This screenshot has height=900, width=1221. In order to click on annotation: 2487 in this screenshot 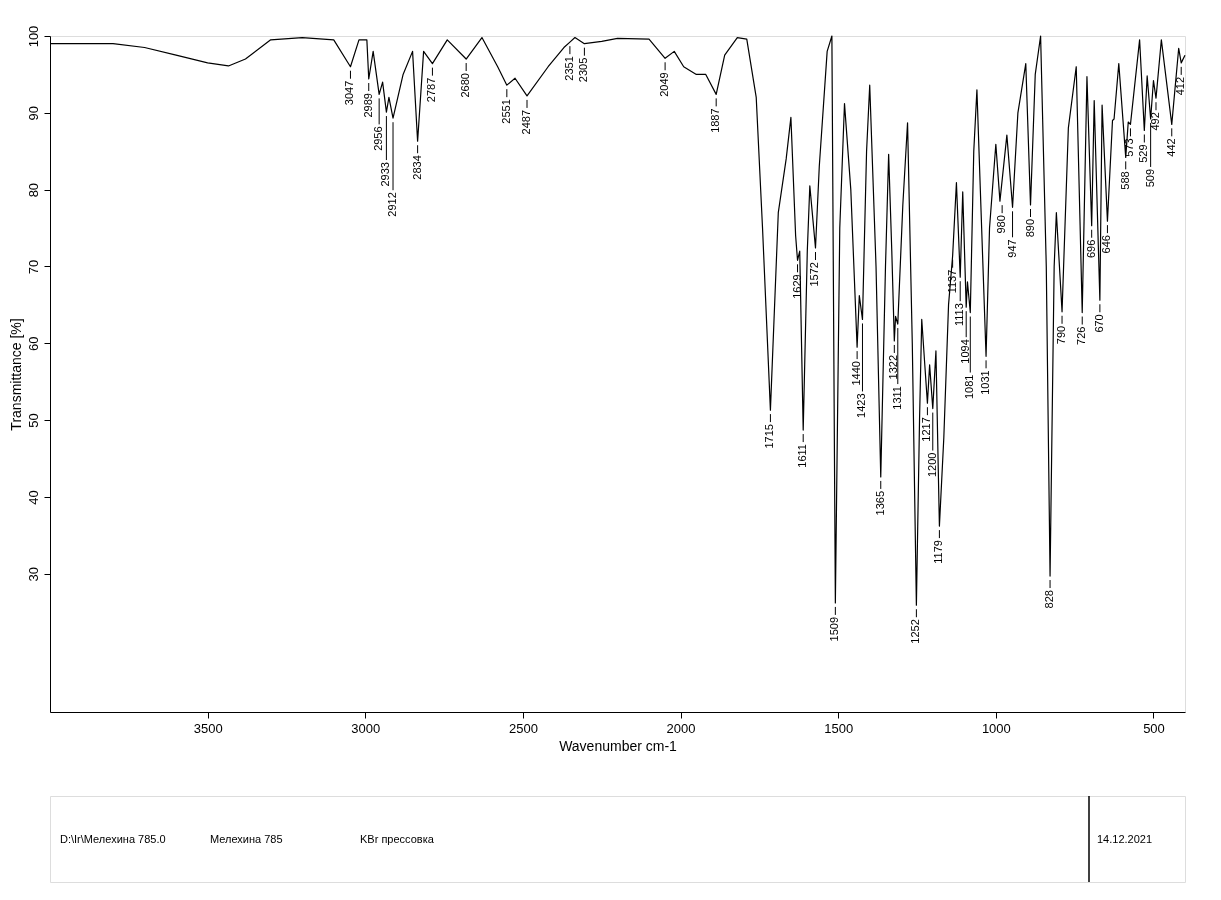, I will do `click(526, 122)`.